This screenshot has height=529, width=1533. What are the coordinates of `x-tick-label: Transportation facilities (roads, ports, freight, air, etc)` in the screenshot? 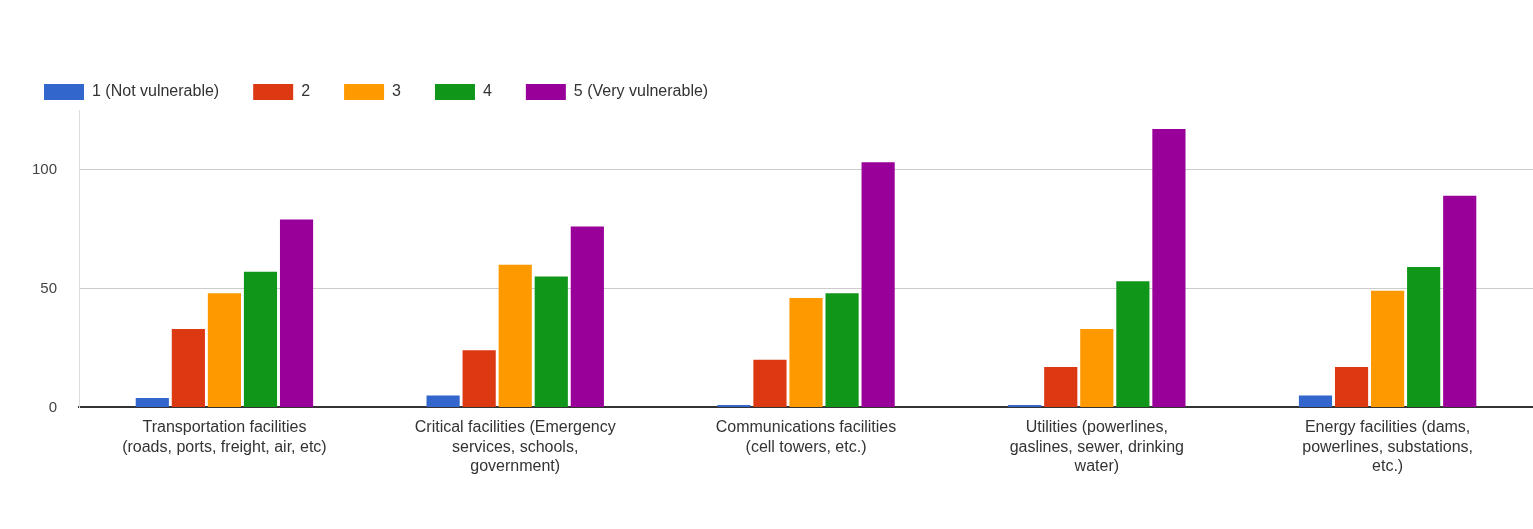 It's located at (224, 436).